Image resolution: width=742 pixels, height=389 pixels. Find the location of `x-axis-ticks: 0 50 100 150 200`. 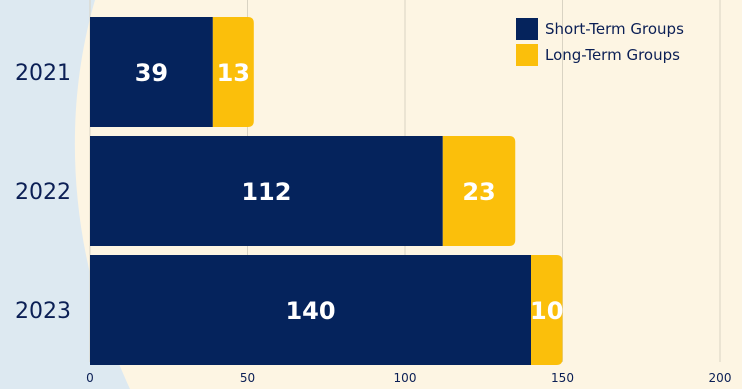

x-axis-ticks: 0 50 100 150 200 is located at coordinates (408, 378).